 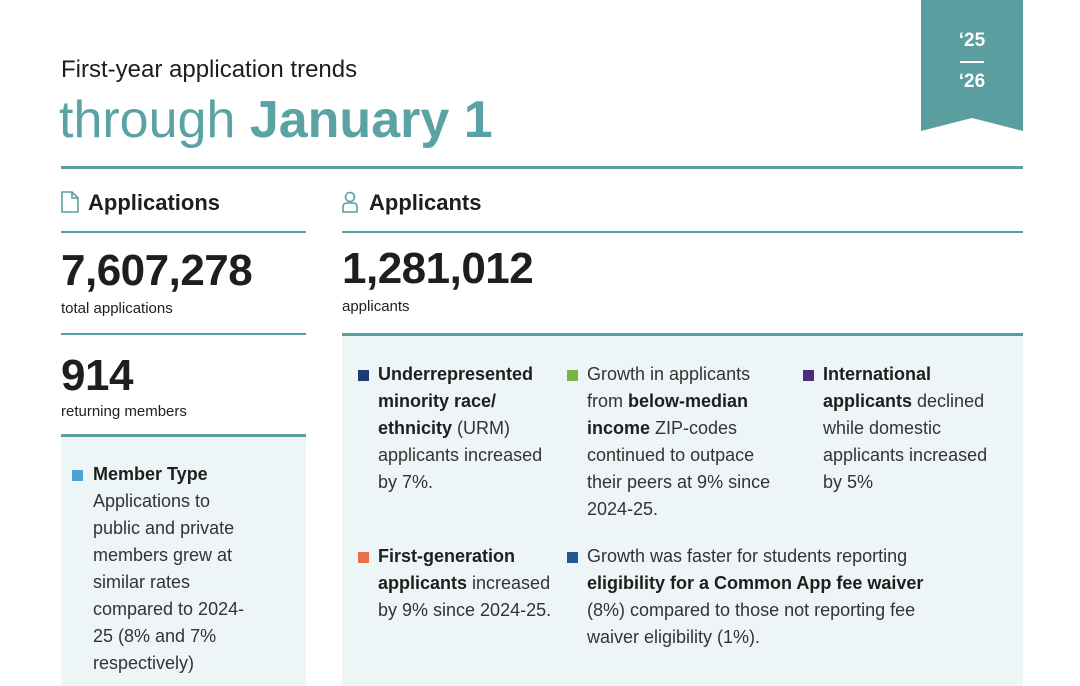 What do you see at coordinates (209, 69) in the screenshot?
I see `subtitle: First-year application trends` at bounding box center [209, 69].